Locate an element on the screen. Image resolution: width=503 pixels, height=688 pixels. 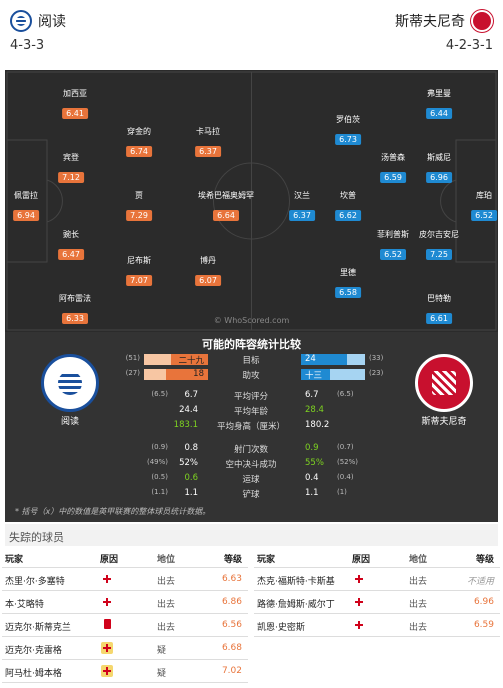
home-player: 博丹 6.07 is located at coordinates (208, 271).